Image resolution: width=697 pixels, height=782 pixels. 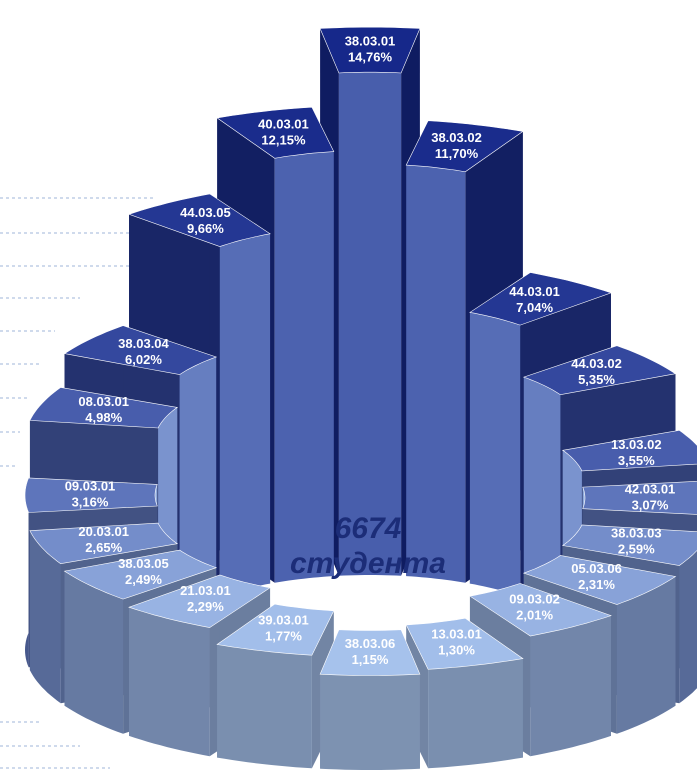 I want to click on segment-value-label: 2,49%, so click(x=143, y=579).